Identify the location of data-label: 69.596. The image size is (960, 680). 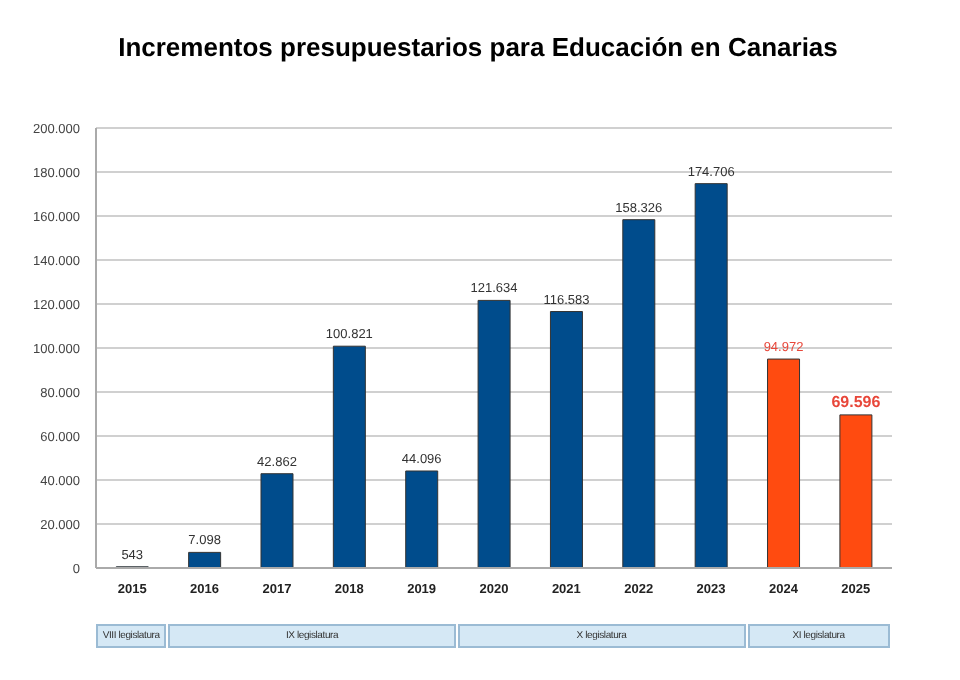
(856, 401).